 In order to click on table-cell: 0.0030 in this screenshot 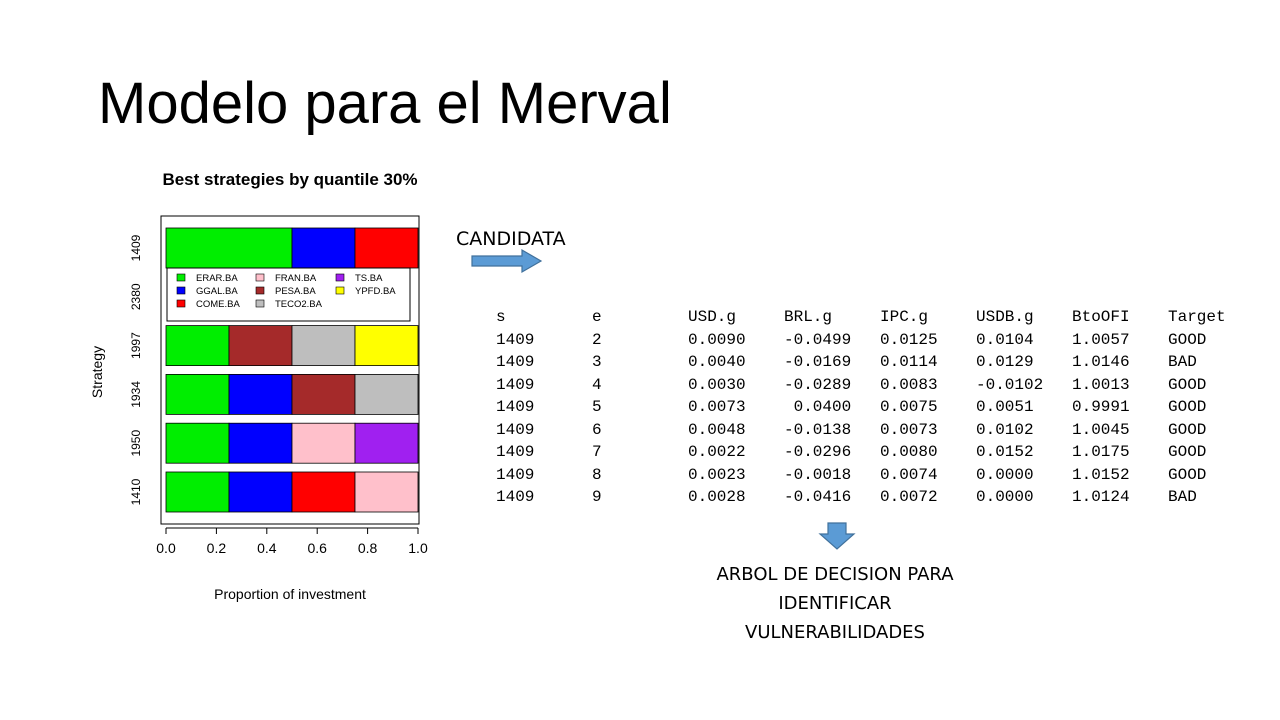, I will do `click(717, 384)`.